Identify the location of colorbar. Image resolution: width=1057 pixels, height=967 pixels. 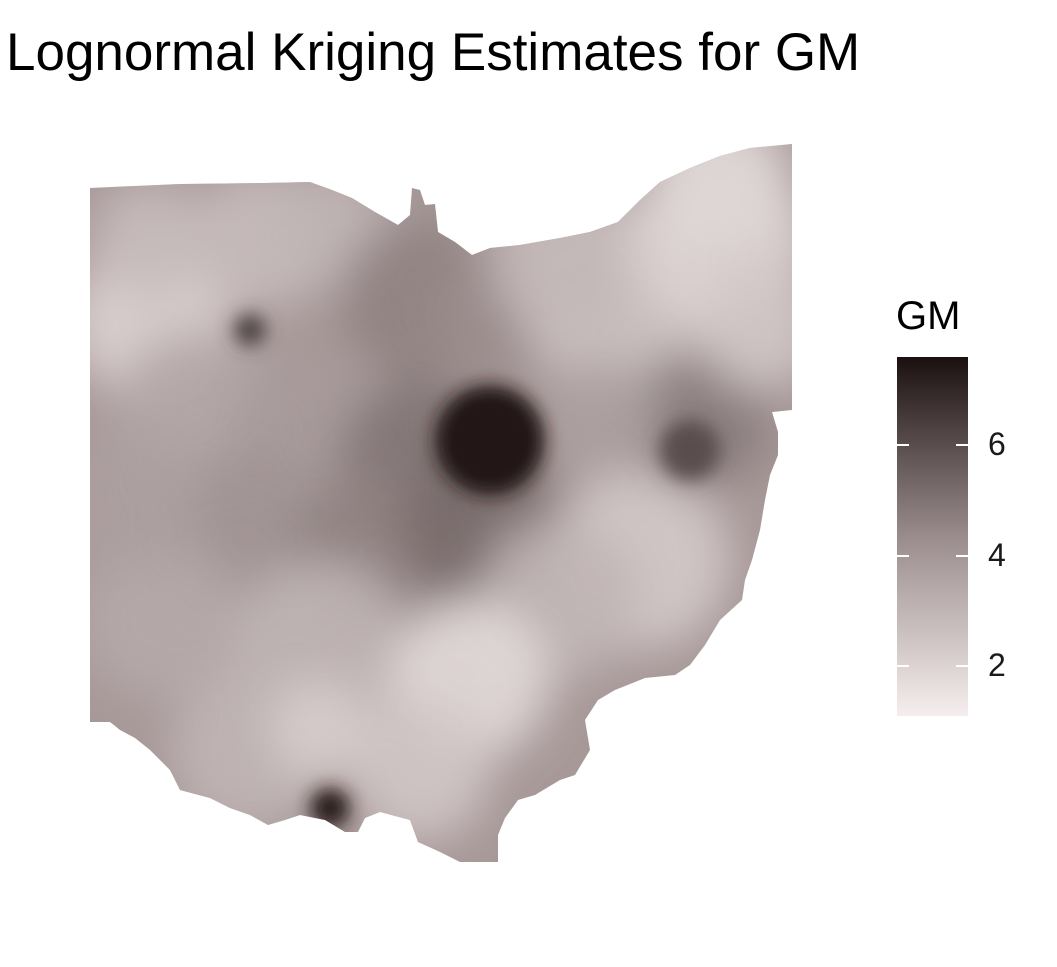
(932, 536).